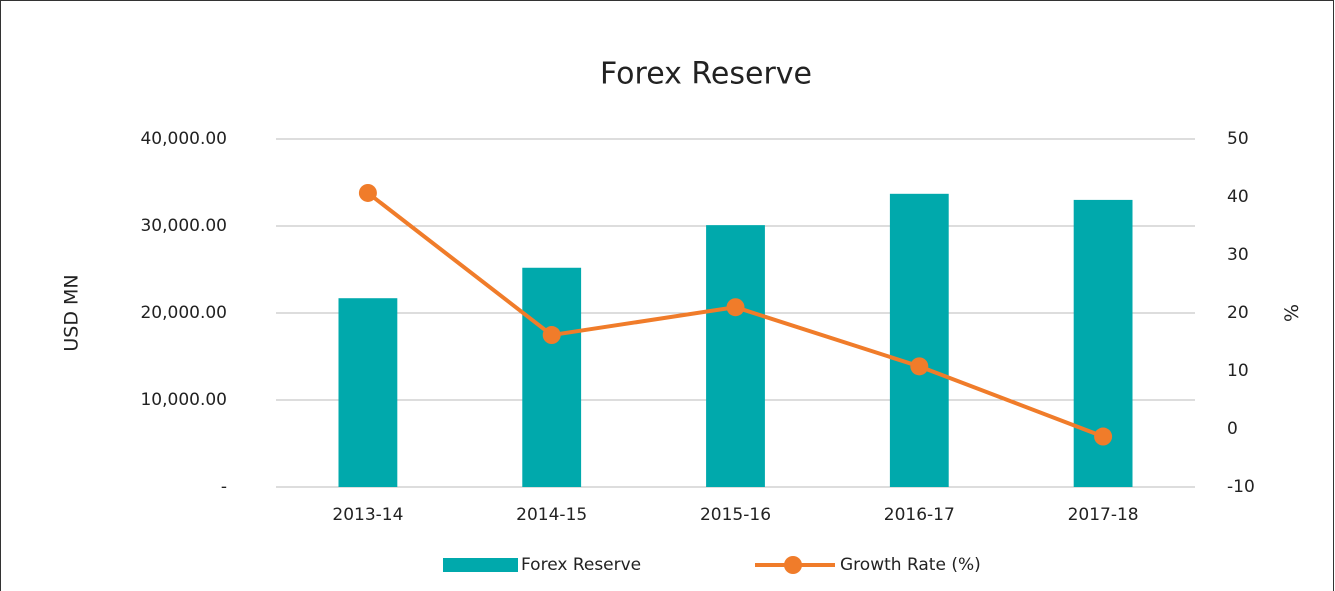 Image resolution: width=1335 pixels, height=591 pixels. I want to click on y2-tick-label: 50, so click(1238, 139).